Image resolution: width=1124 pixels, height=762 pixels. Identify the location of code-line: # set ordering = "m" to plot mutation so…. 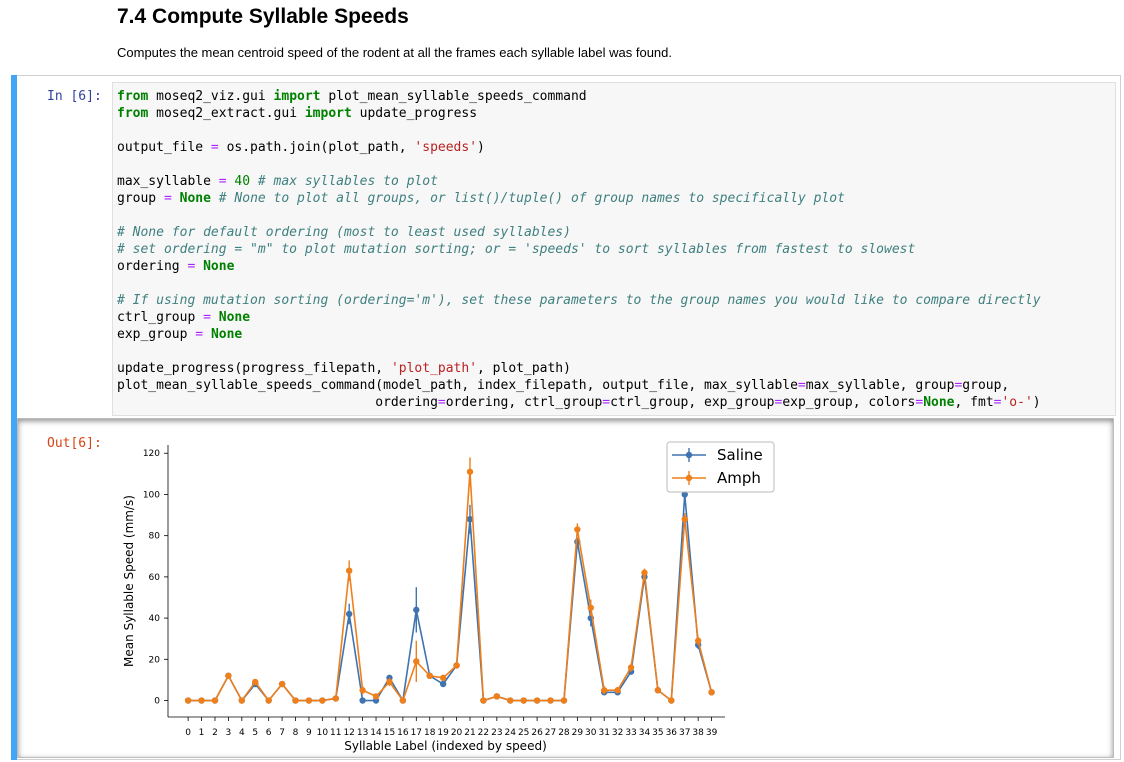
(516, 249).